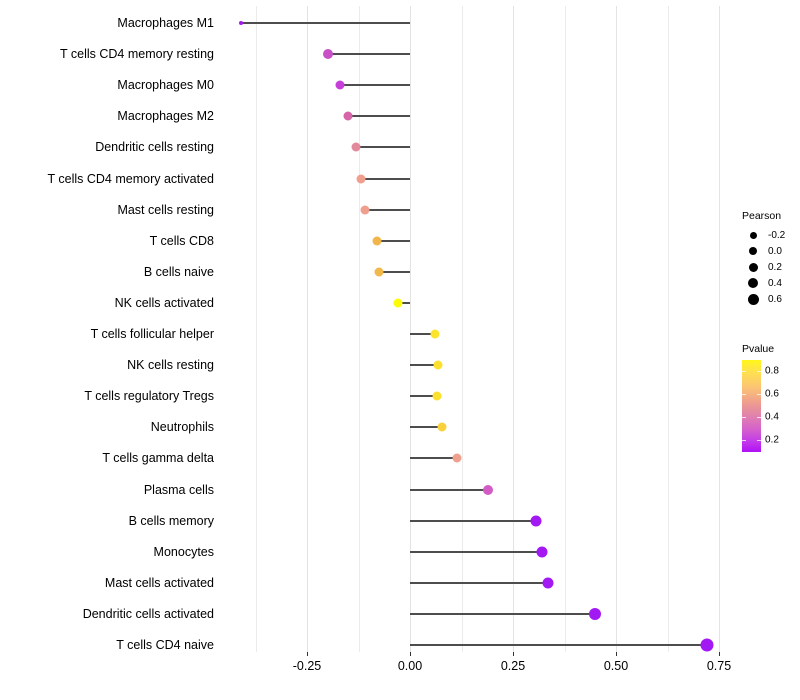  I want to click on size-legend-item: -0.2, so click(771, 235).